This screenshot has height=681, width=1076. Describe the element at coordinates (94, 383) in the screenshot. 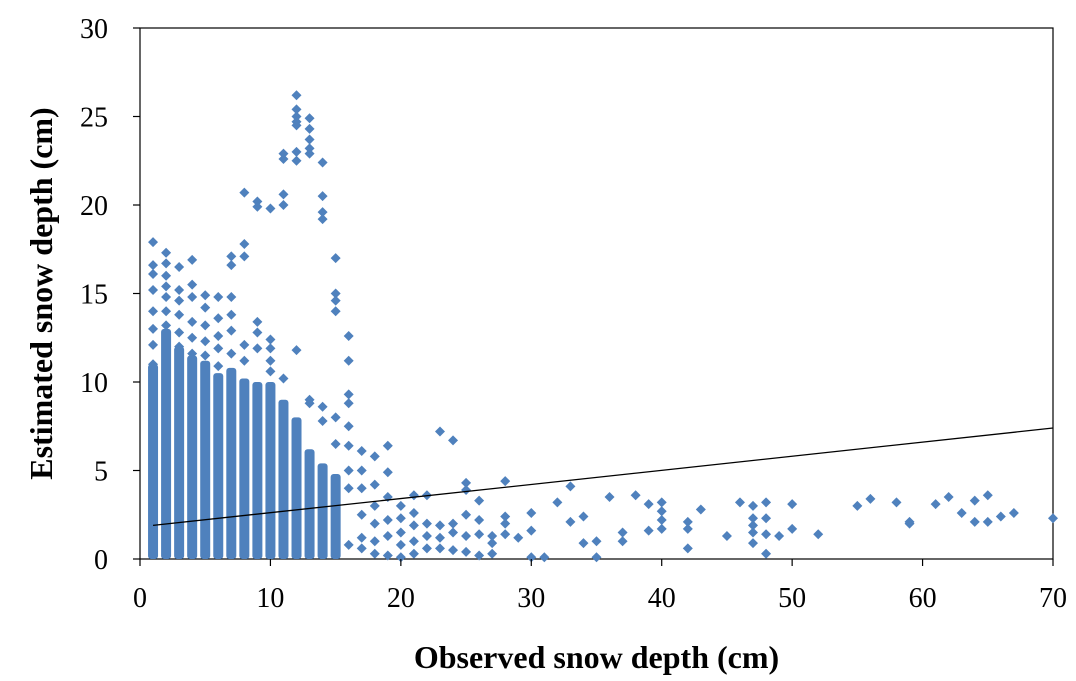

I see `y-tick-label: 10` at that location.